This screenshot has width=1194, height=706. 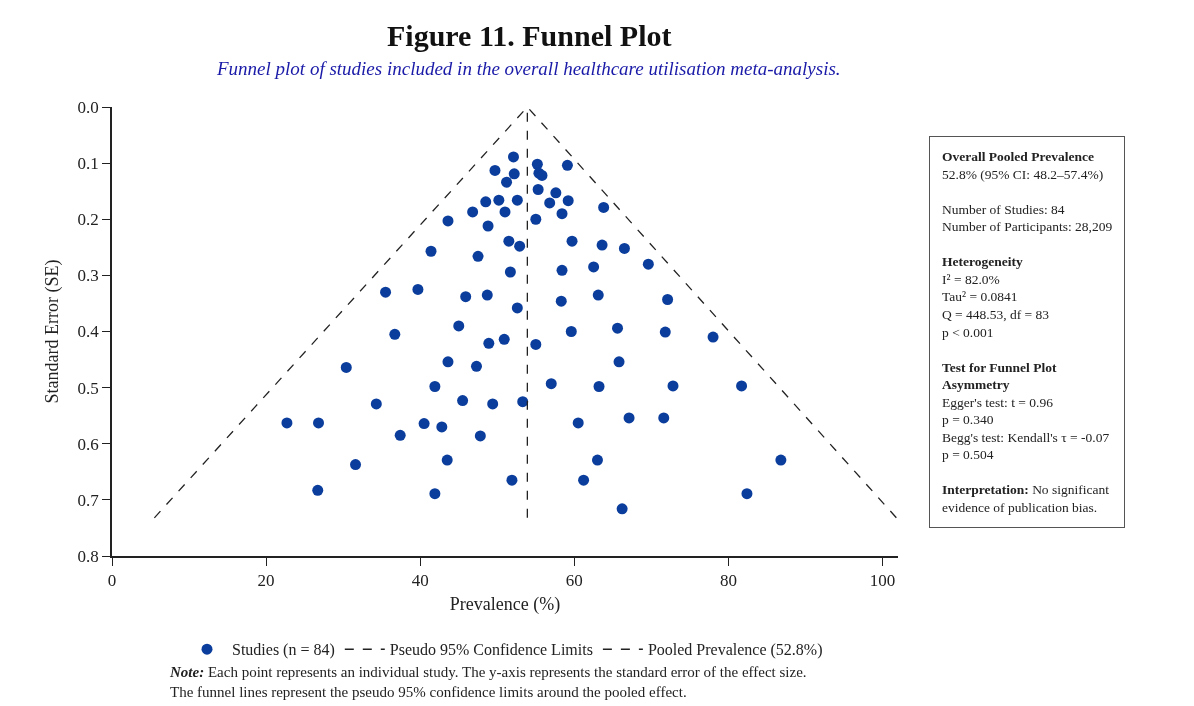 I want to click on text: Test for Funnel Plot Asymmetry Egger's test: t = 0.96 p = 0.340 Begg's test: Kendall's τ = -0.07 p = 0.504, so click(x=1026, y=411).